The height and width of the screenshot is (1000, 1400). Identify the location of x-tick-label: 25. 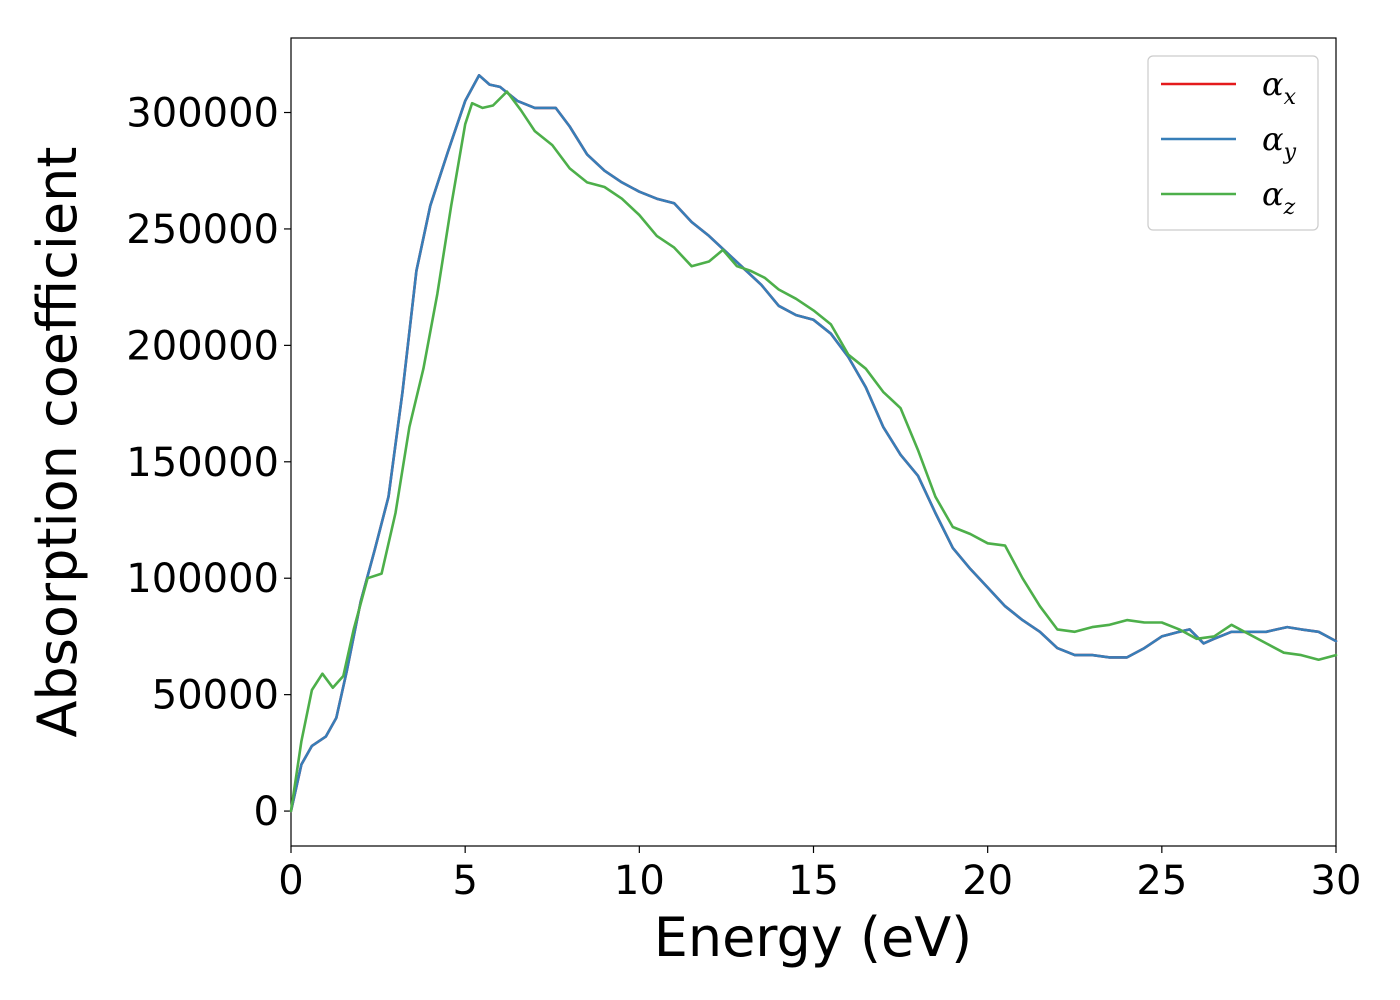
(1161, 881).